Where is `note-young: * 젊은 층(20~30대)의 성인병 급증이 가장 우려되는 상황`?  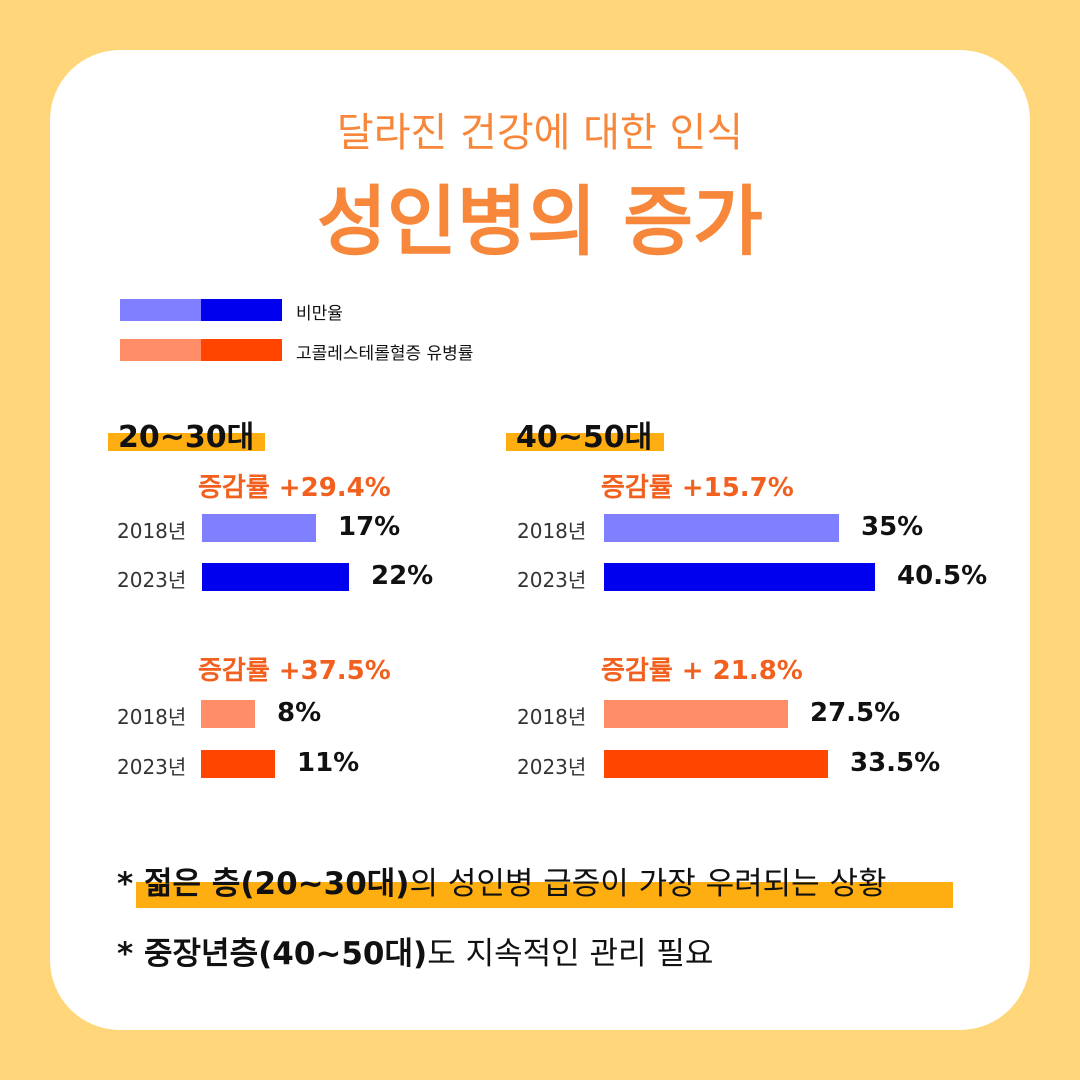 note-young: * 젊은 층(20~30대)의 성인병 급증이 가장 우려되는 상황 is located at coordinates (502, 880).